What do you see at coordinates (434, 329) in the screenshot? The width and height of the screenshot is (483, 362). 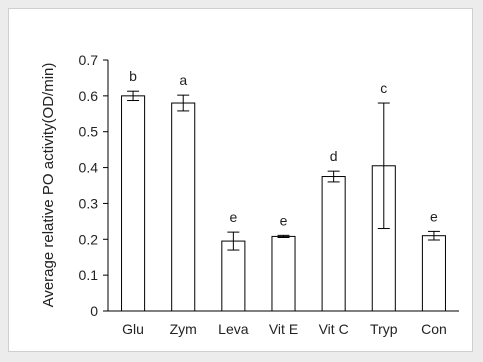 I see `x-category-label: Con` at bounding box center [434, 329].